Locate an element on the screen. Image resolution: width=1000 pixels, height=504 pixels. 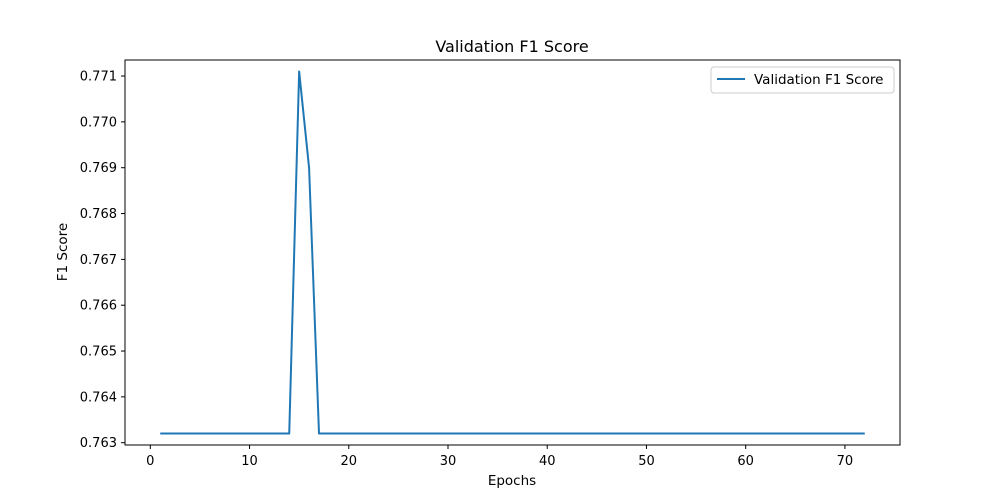
chart-title: Validation F1 Score is located at coordinates (511, 46).